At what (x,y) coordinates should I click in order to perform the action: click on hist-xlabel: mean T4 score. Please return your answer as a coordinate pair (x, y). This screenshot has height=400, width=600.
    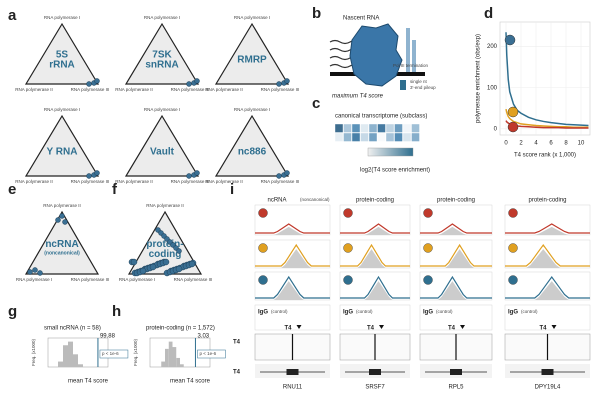
    Looking at the image, I should click on (190, 382).